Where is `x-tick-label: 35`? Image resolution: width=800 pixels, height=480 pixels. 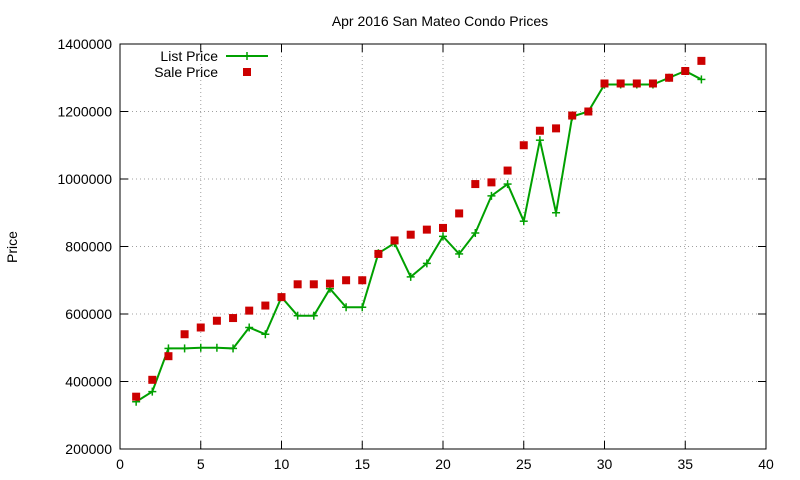
x-tick-label: 35 is located at coordinates (685, 464).